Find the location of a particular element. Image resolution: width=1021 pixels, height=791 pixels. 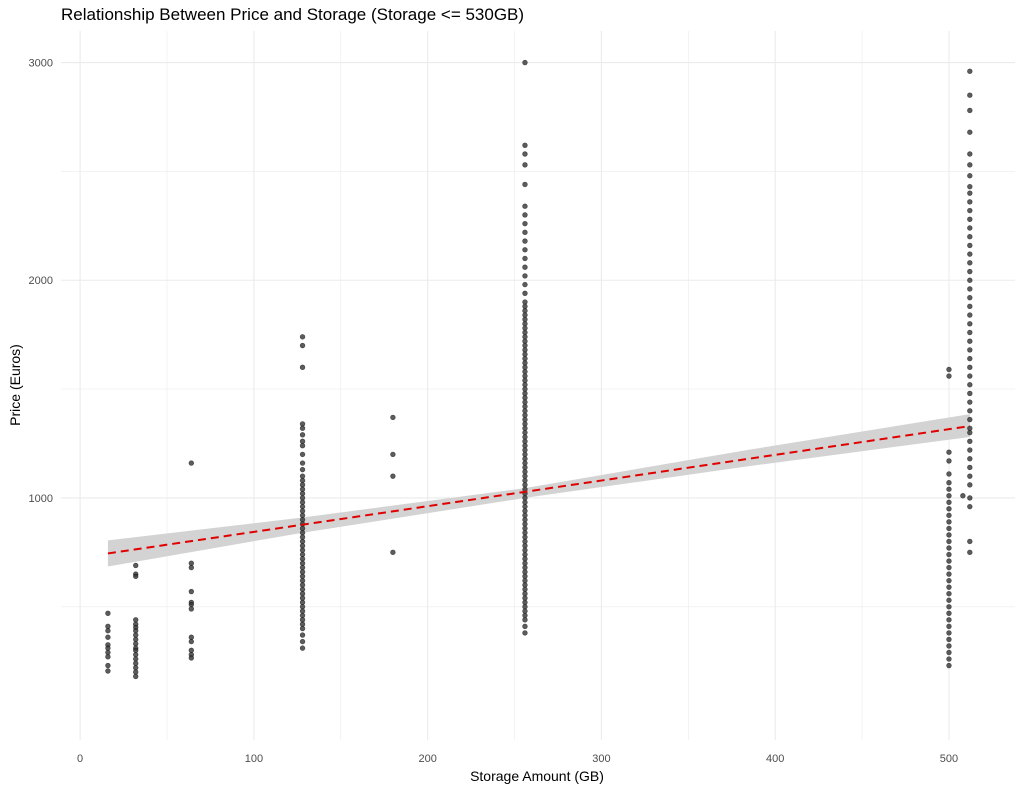

trend-line is located at coordinates (538, 490).